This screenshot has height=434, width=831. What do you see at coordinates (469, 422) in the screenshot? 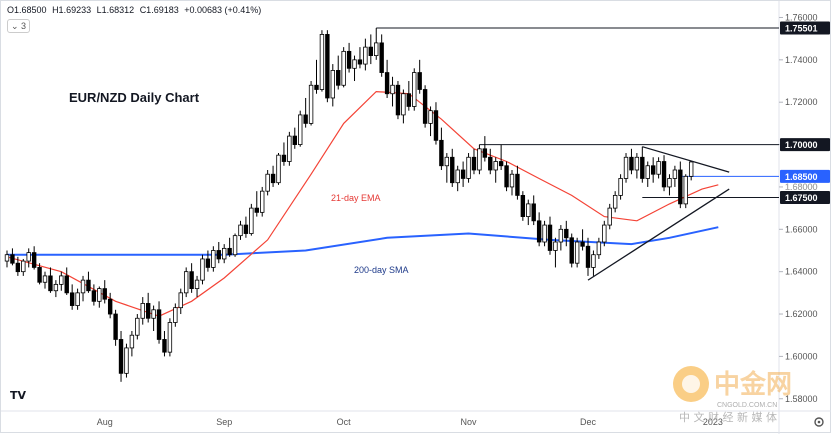
I see `x-tick-label: Nov` at bounding box center [469, 422].